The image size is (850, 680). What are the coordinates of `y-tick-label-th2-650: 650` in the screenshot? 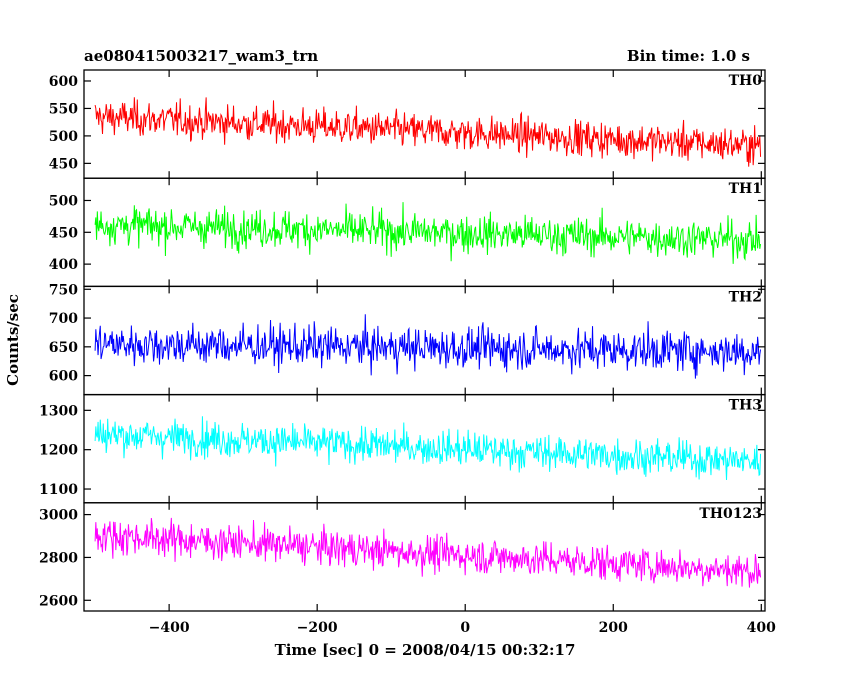 It's located at (63, 348).